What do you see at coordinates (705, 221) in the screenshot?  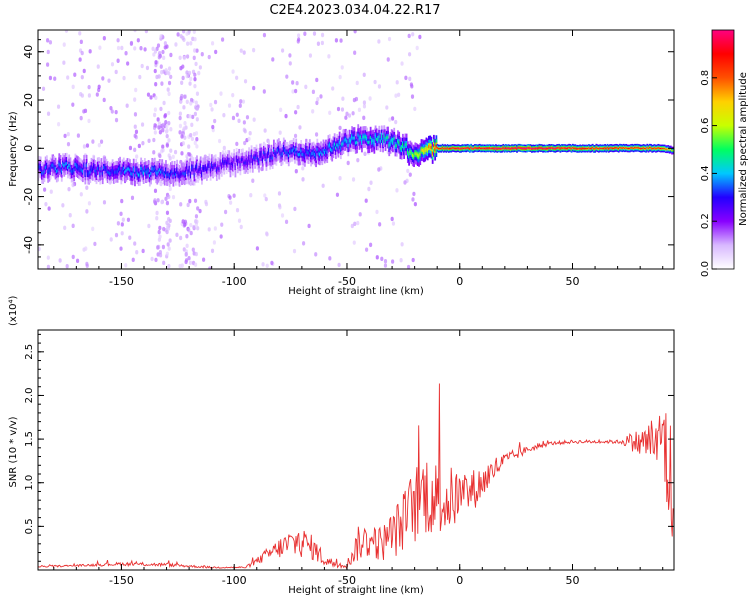 I see `colorbar-tick-label: 0.2` at bounding box center [705, 221].